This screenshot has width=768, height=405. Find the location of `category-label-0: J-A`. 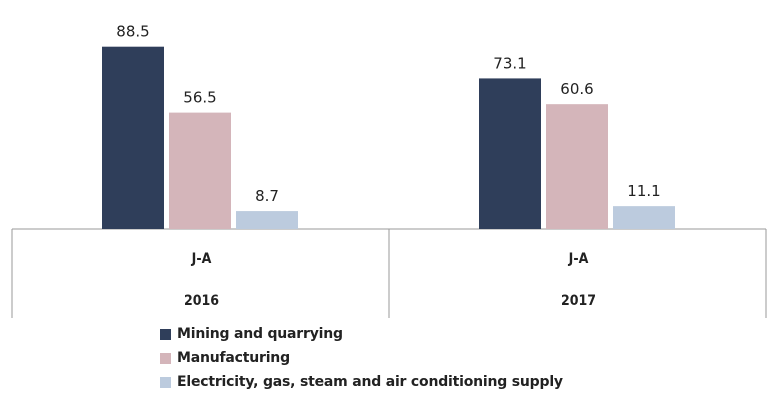

category-label-0: J-A is located at coordinates (201, 259).